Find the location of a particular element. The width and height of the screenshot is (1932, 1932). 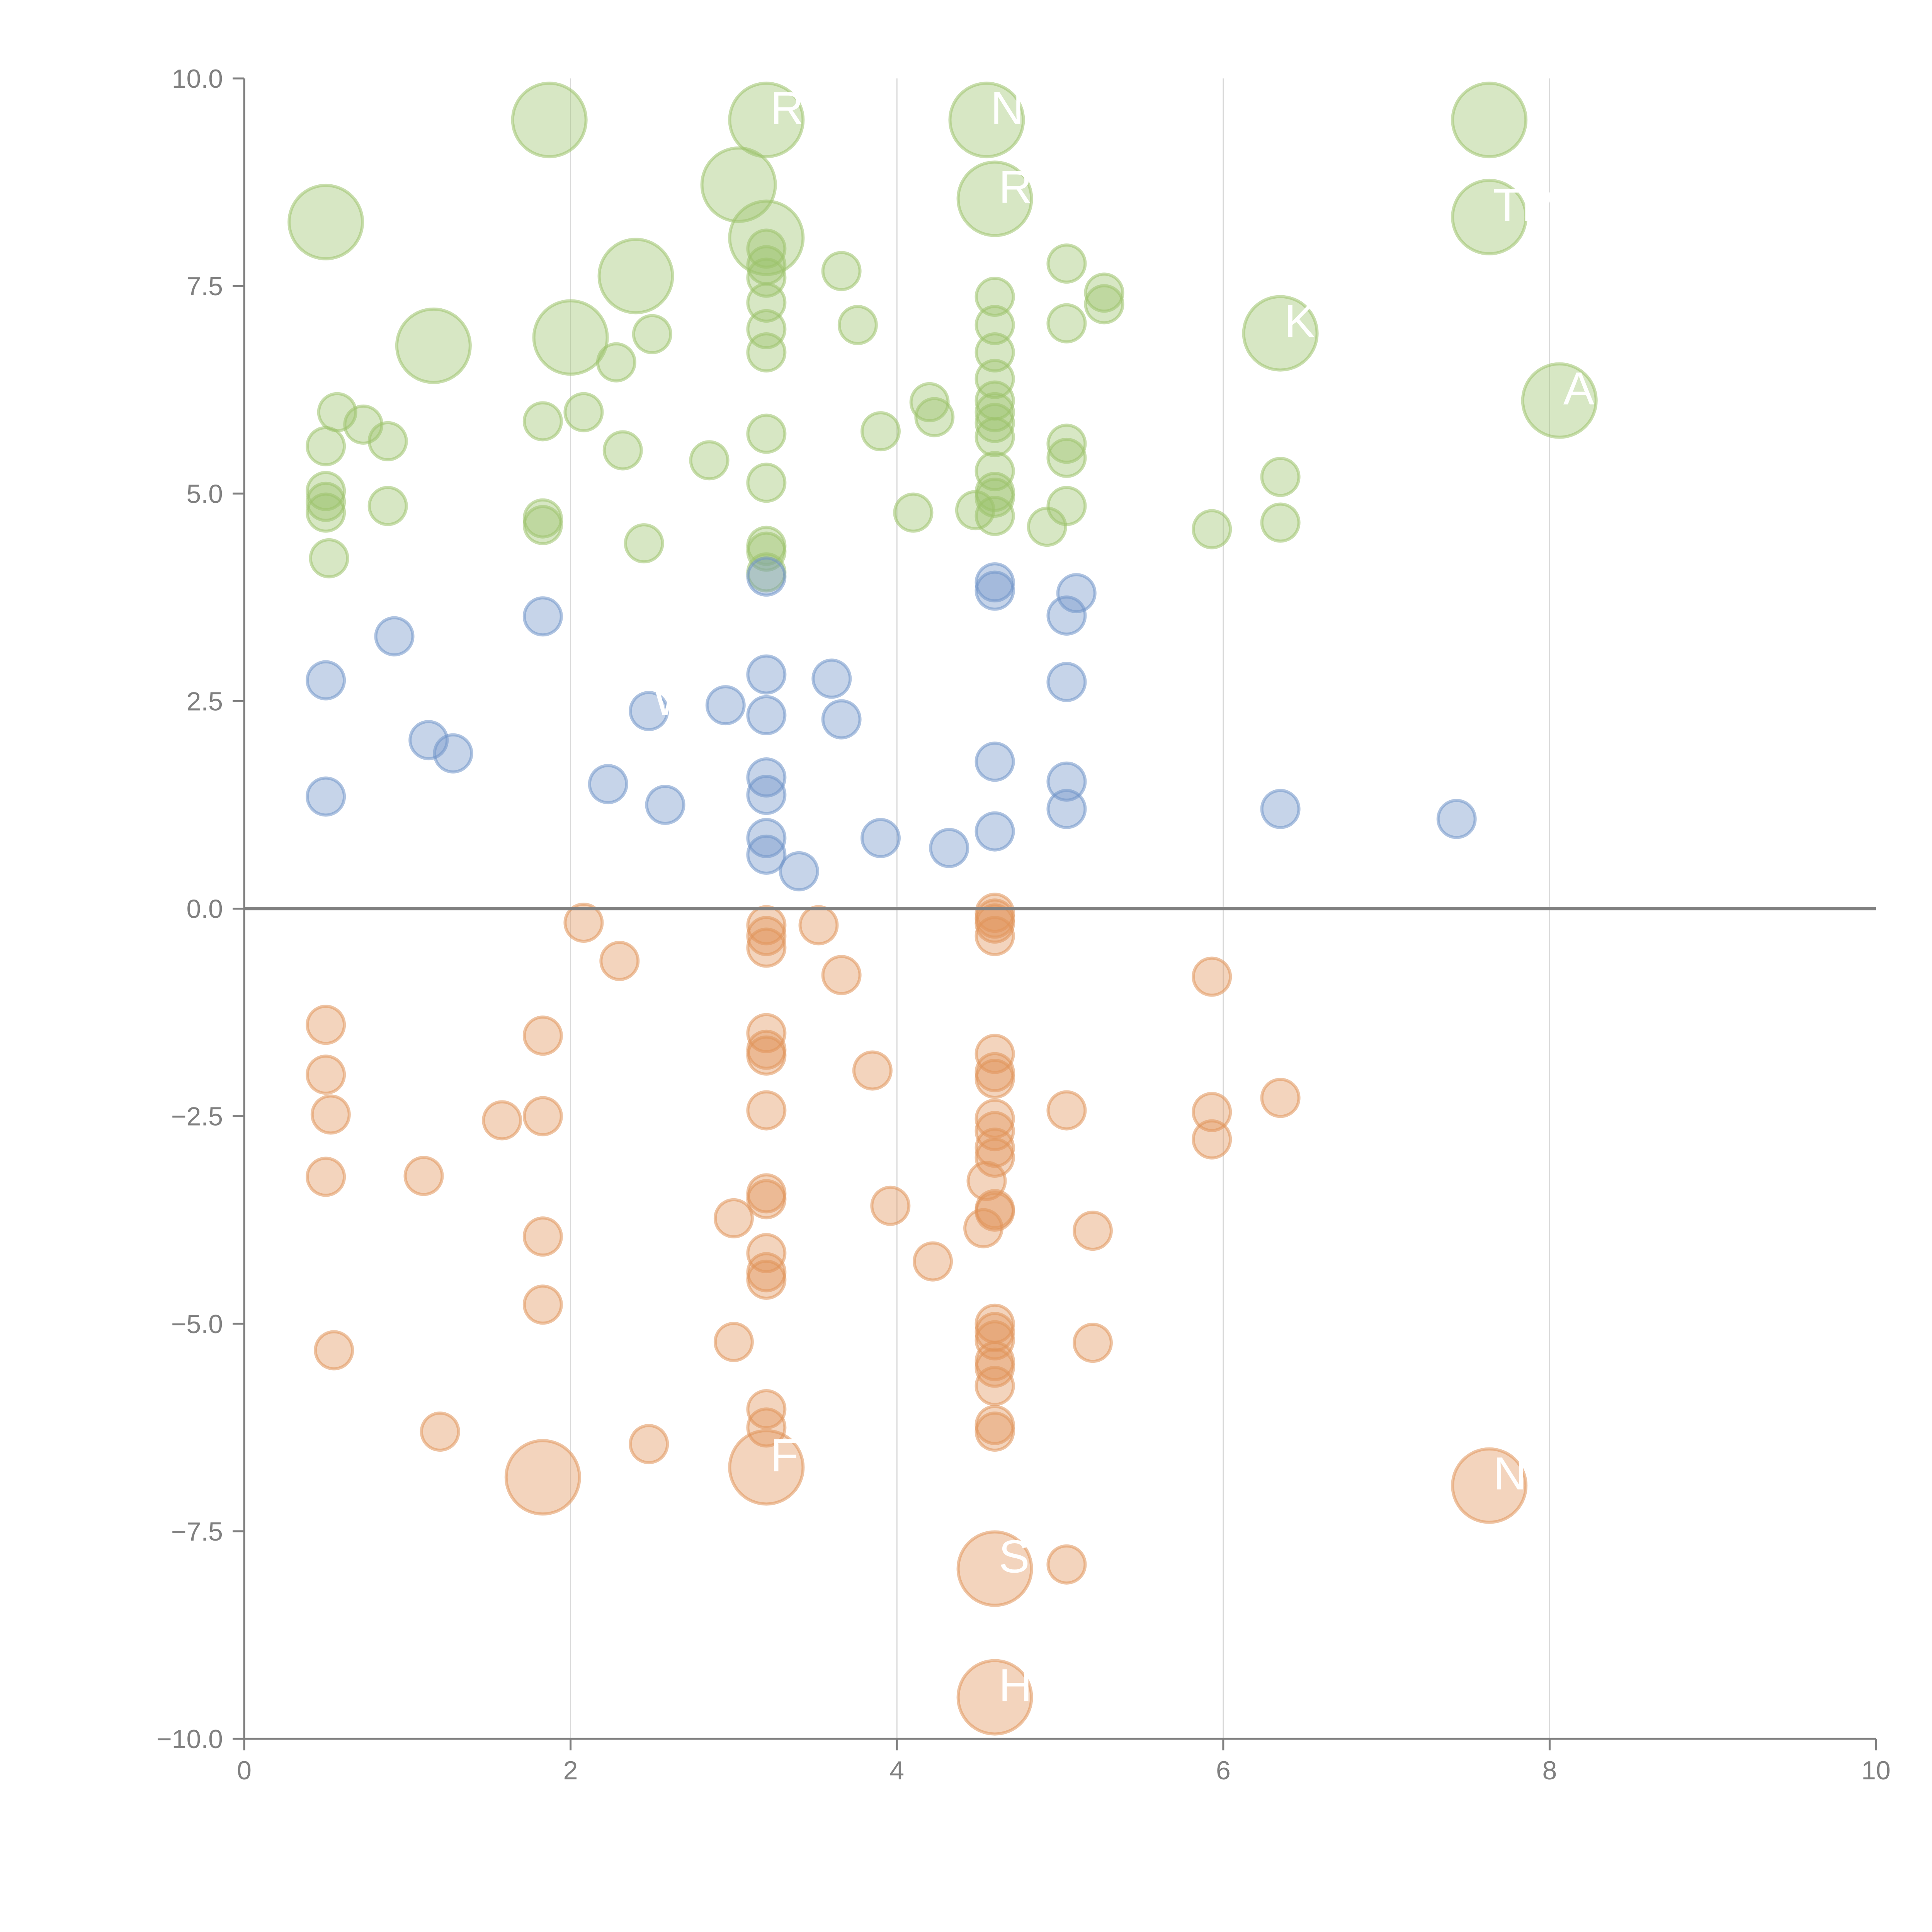

bubble-label: S is located at coordinates (1014, 1557).